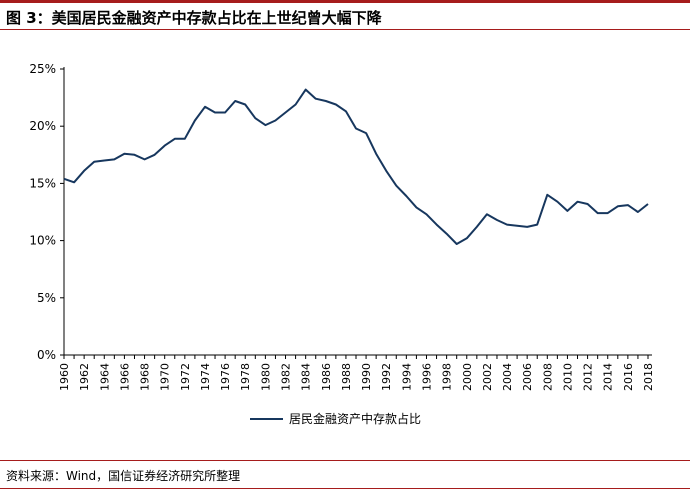 This screenshot has width=690, height=489. Describe the element at coordinates (628, 377) in the screenshot. I see `x-tick-label: 2016` at that location.